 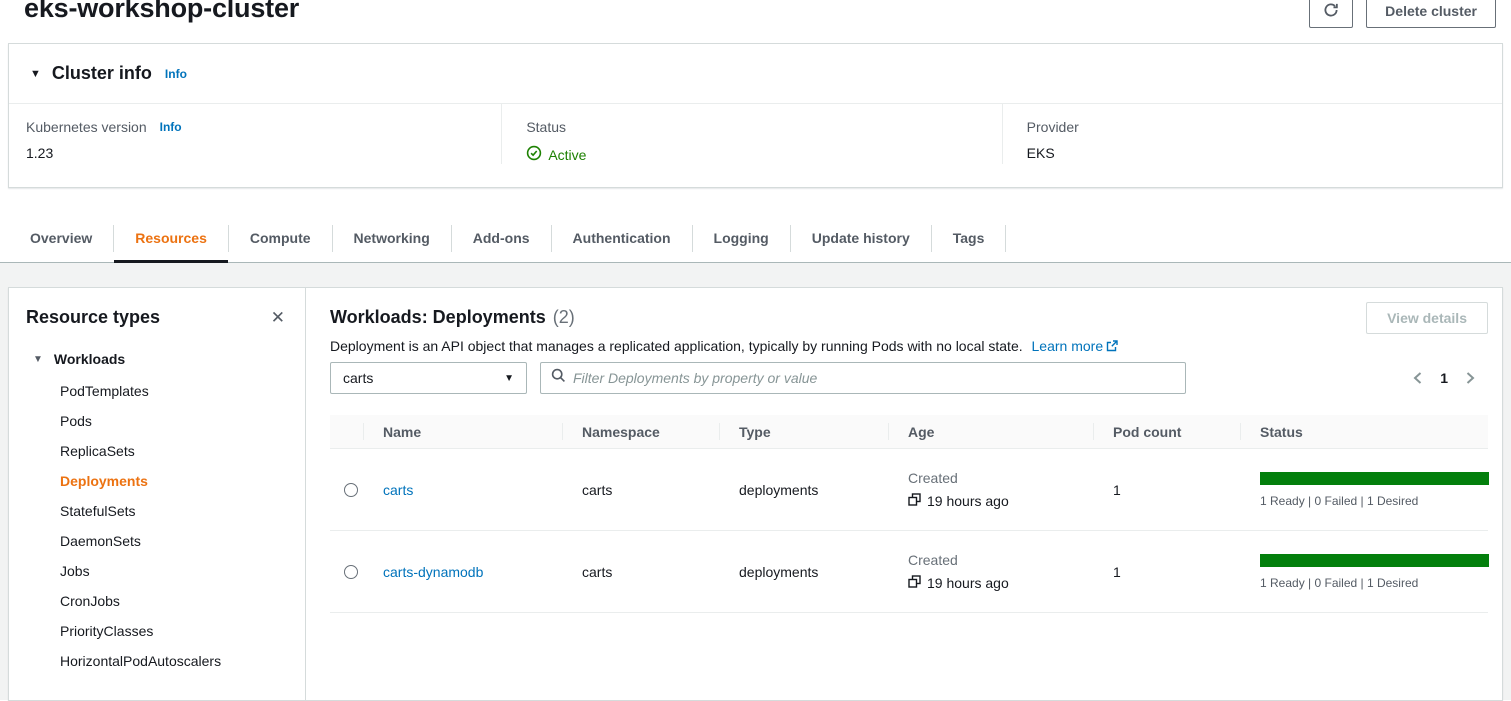 I want to click on kubernetes-version-value: 1.23, so click(x=40, y=153).